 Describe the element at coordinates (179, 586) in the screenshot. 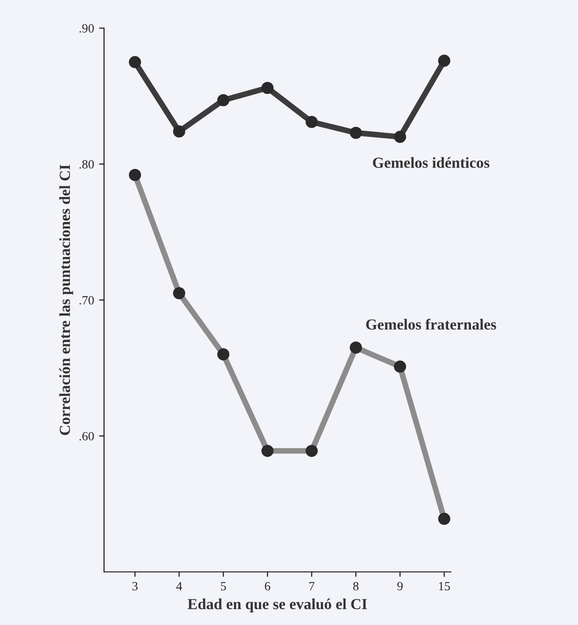

I see `x-tick-label: 4` at that location.